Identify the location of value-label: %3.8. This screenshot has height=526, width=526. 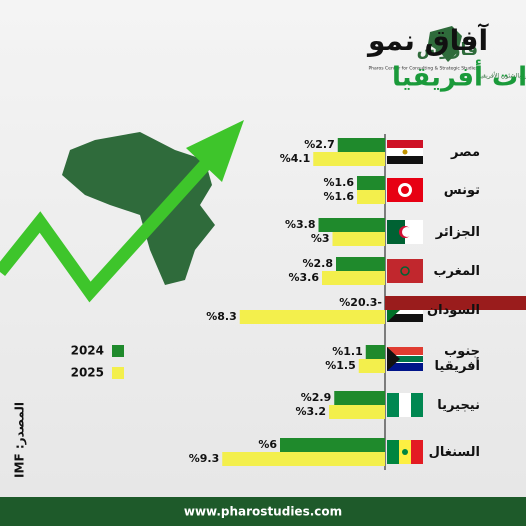
(300, 224).